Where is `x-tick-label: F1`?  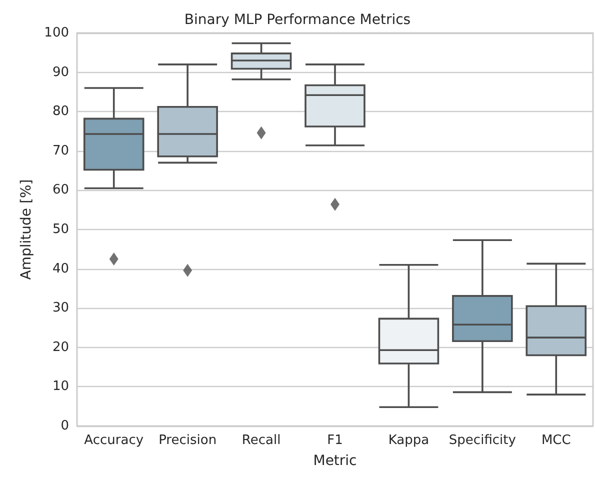 x-tick-label: F1 is located at coordinates (335, 440).